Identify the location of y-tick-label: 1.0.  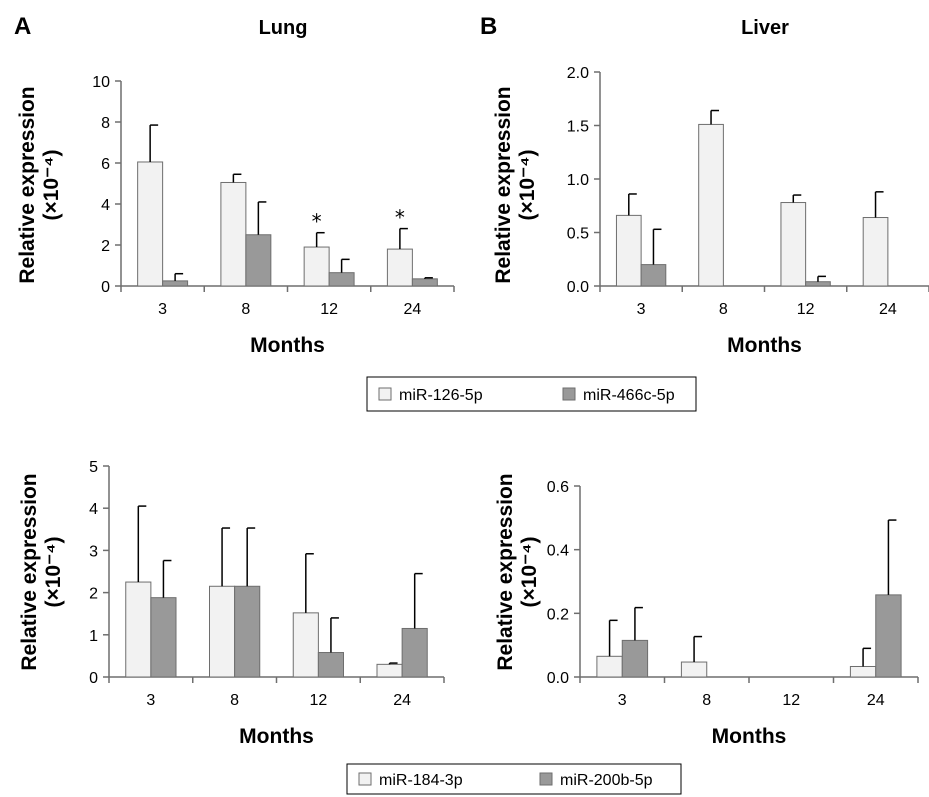
(578, 180).